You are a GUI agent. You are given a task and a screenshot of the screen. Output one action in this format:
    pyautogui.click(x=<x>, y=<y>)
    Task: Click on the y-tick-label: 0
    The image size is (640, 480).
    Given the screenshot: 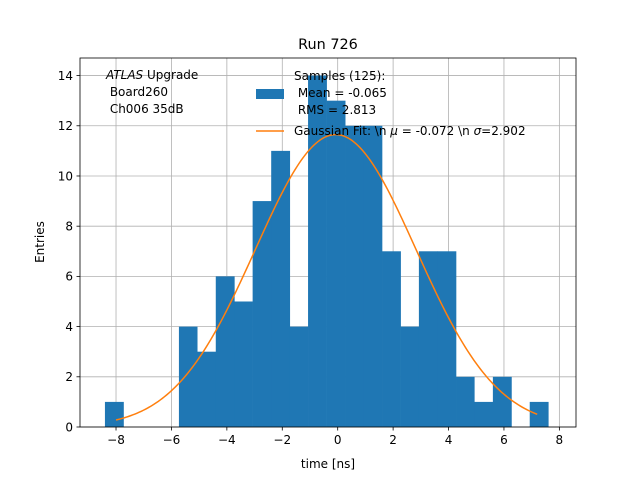 What is the action you would take?
    pyautogui.click(x=69, y=427)
    